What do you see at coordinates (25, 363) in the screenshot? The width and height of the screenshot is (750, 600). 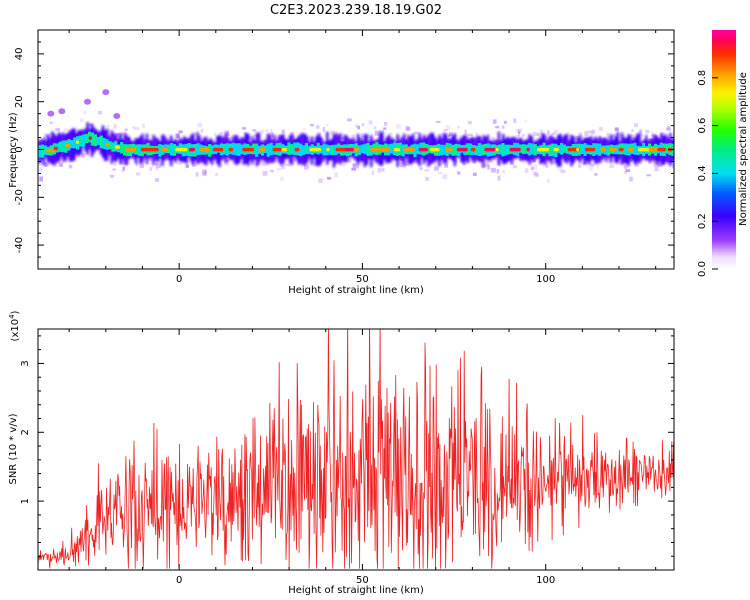 I see `snr-ytick-label: 3` at bounding box center [25, 363].